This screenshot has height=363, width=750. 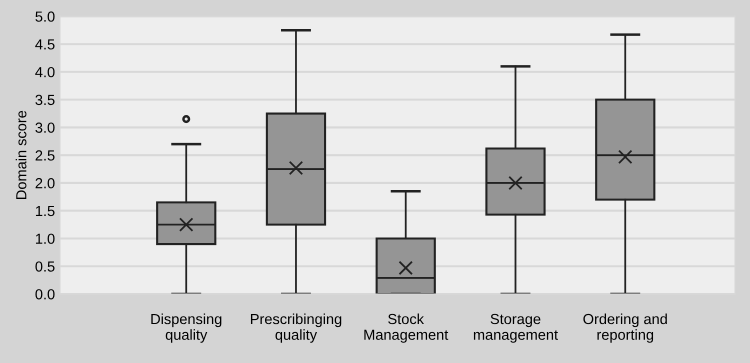 I want to click on y-tick-label: 2.0, so click(x=45, y=183).